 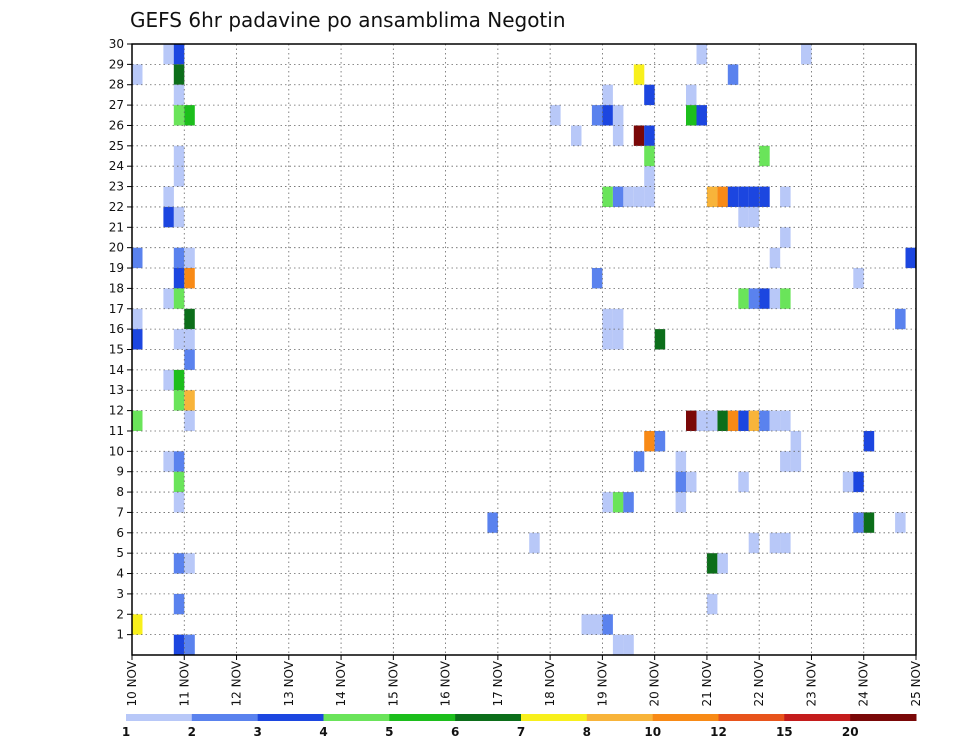 What do you see at coordinates (707, 683) in the screenshot?
I see `x-tick-label: 21 NOV` at bounding box center [707, 683].